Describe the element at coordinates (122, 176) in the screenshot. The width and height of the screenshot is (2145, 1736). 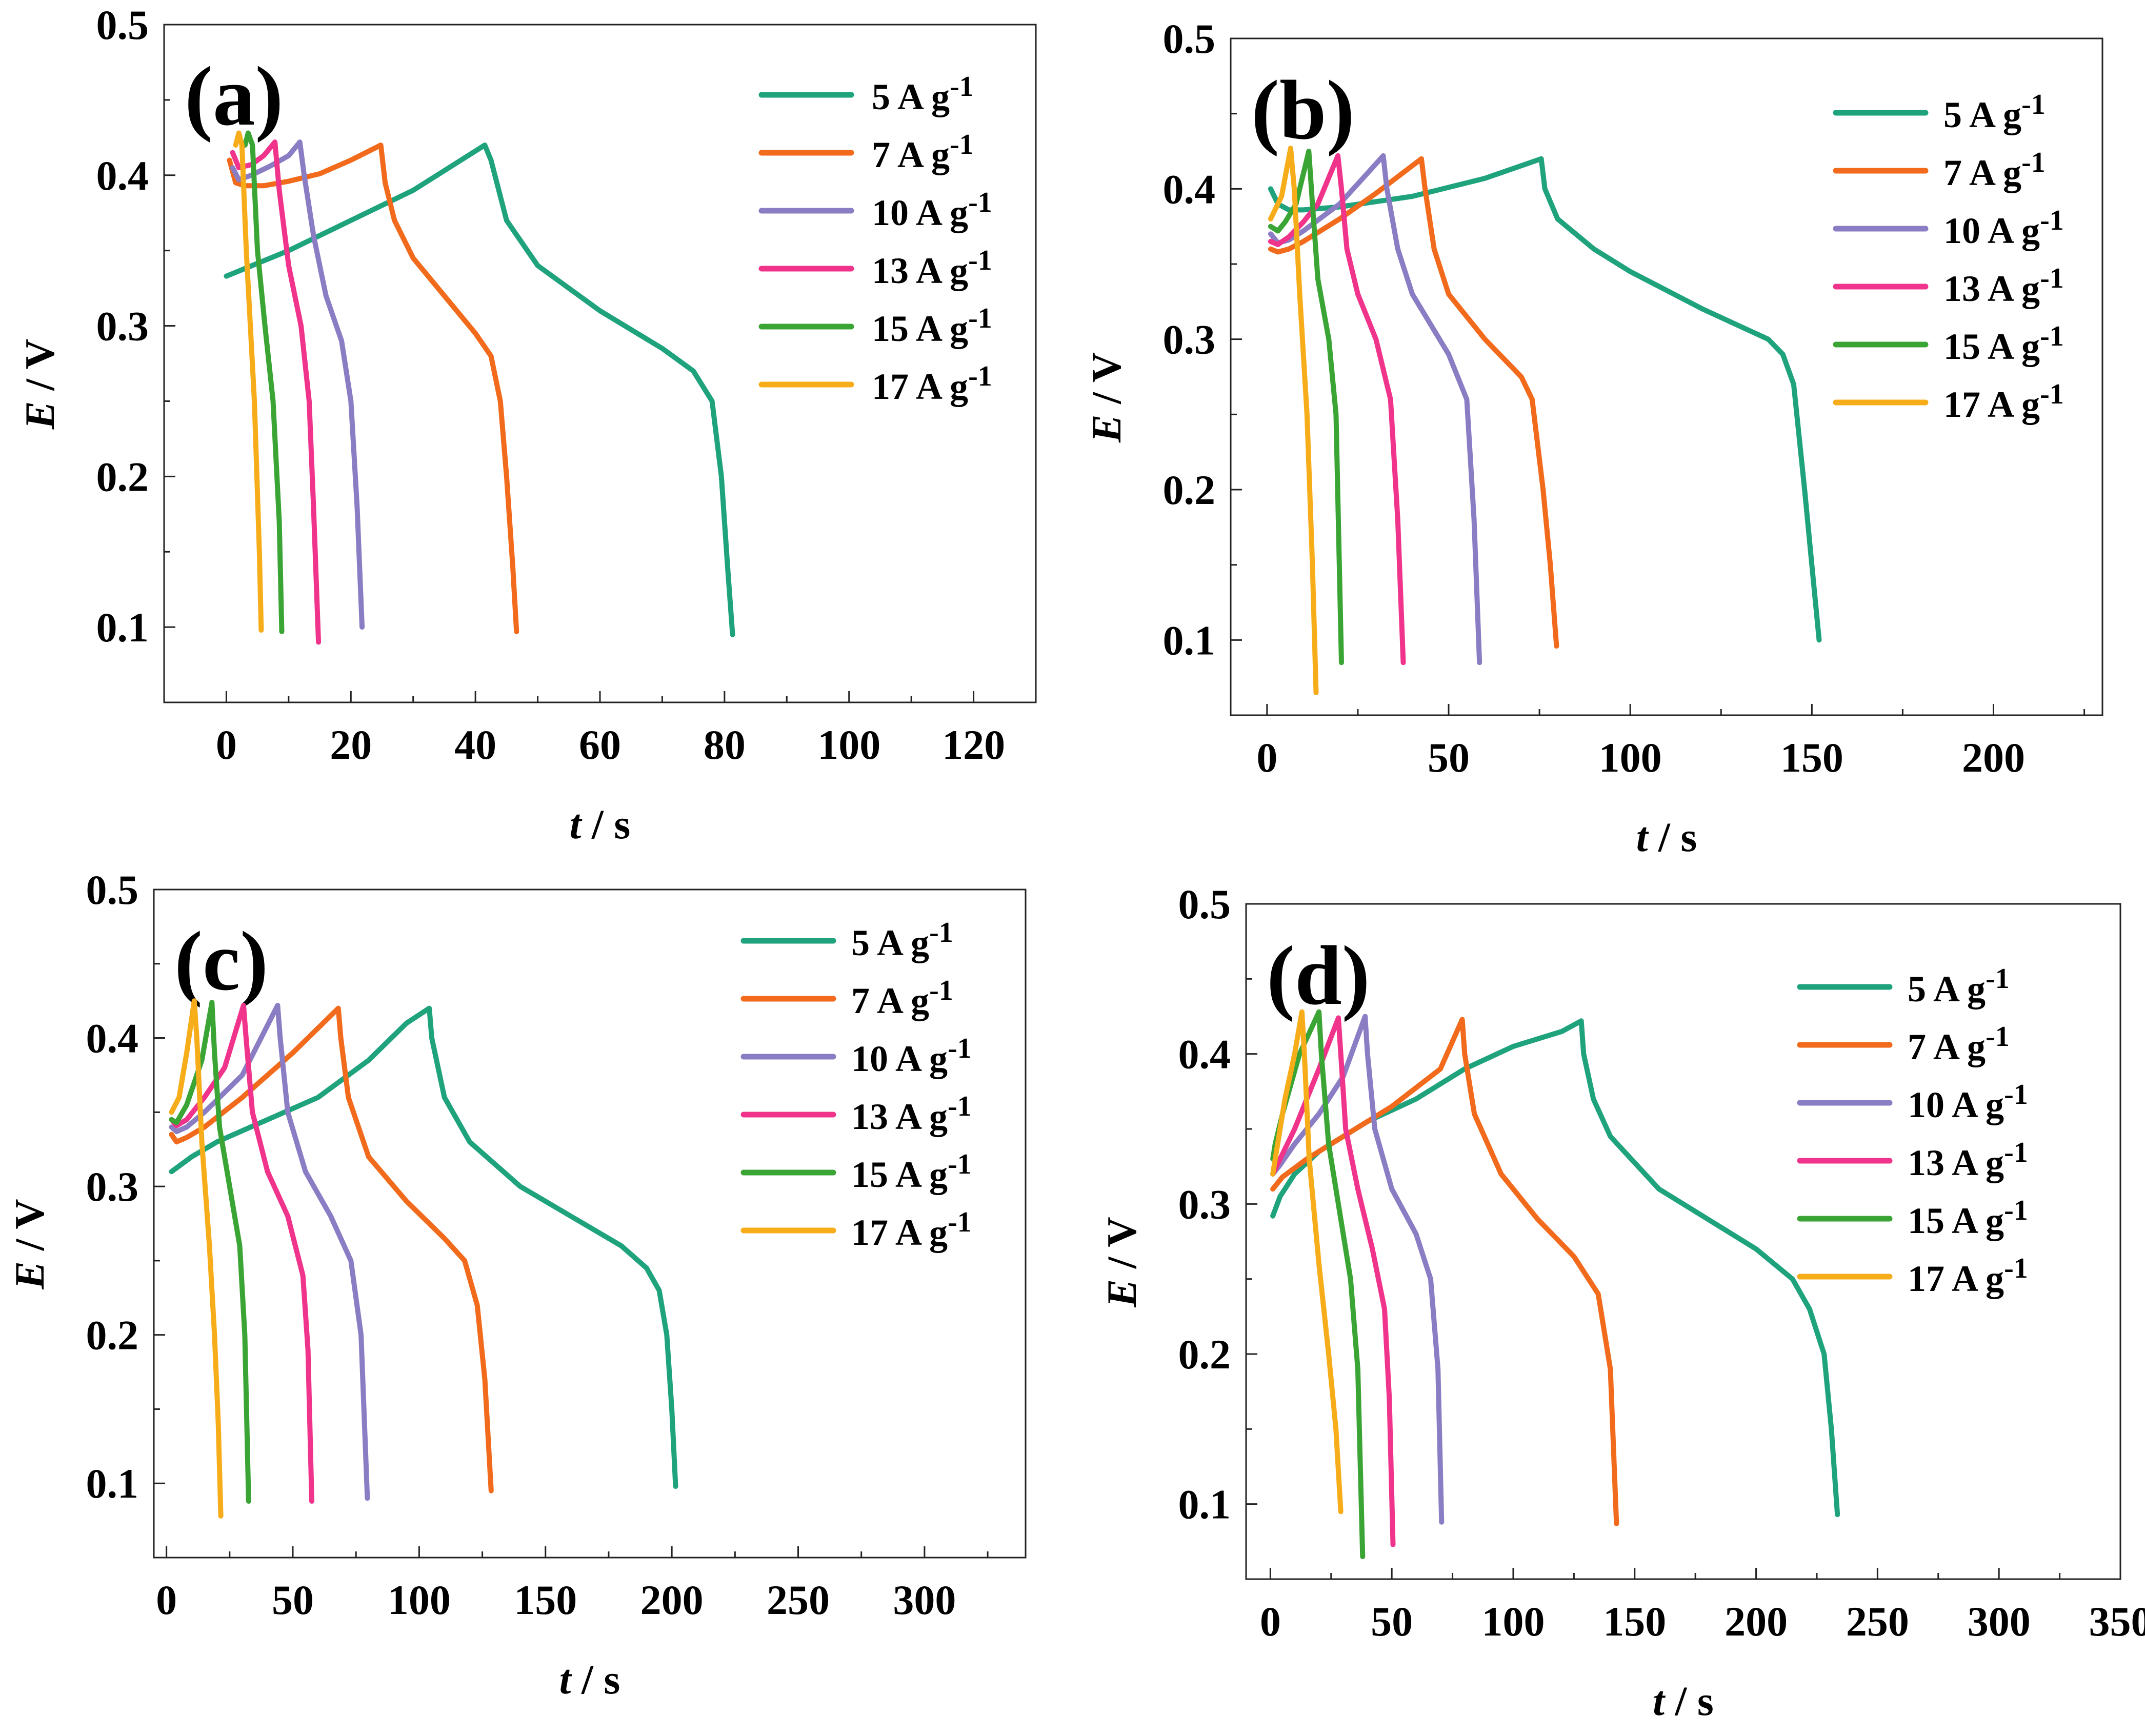
I see `y-tick-label: 0.4` at that location.